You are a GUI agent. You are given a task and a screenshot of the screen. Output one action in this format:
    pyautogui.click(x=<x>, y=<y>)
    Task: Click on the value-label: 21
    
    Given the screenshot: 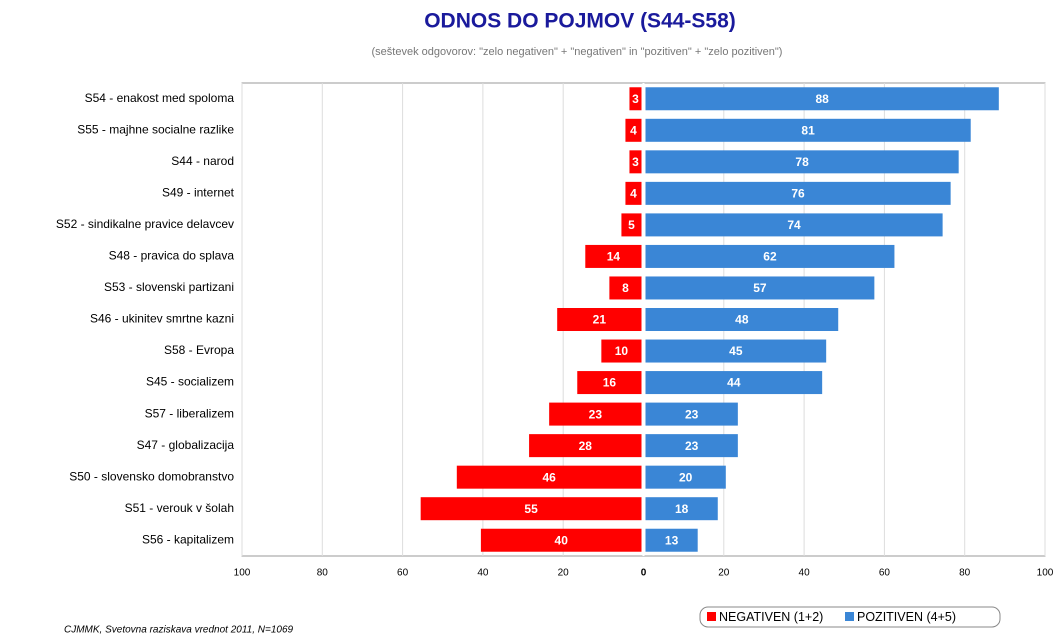 What is the action you would take?
    pyautogui.click(x=600, y=320)
    